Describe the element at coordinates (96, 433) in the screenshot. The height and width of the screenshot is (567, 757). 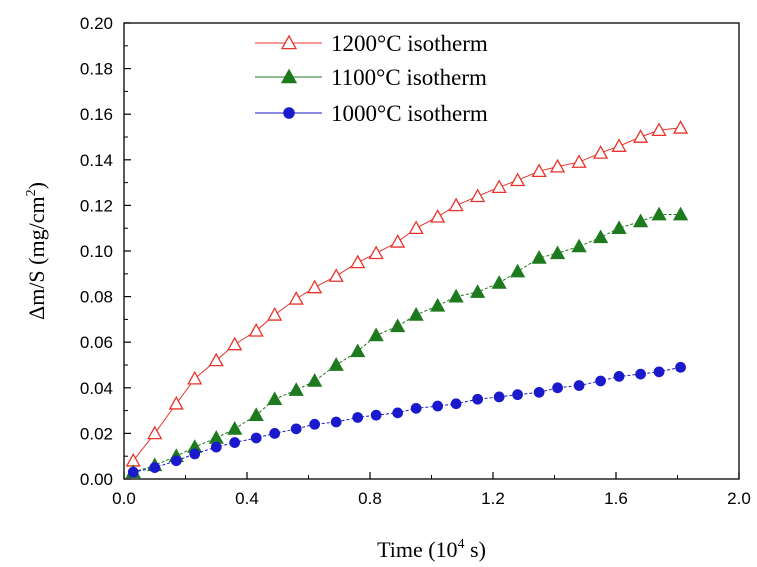
I see `y-tick-label: 0.02` at that location.